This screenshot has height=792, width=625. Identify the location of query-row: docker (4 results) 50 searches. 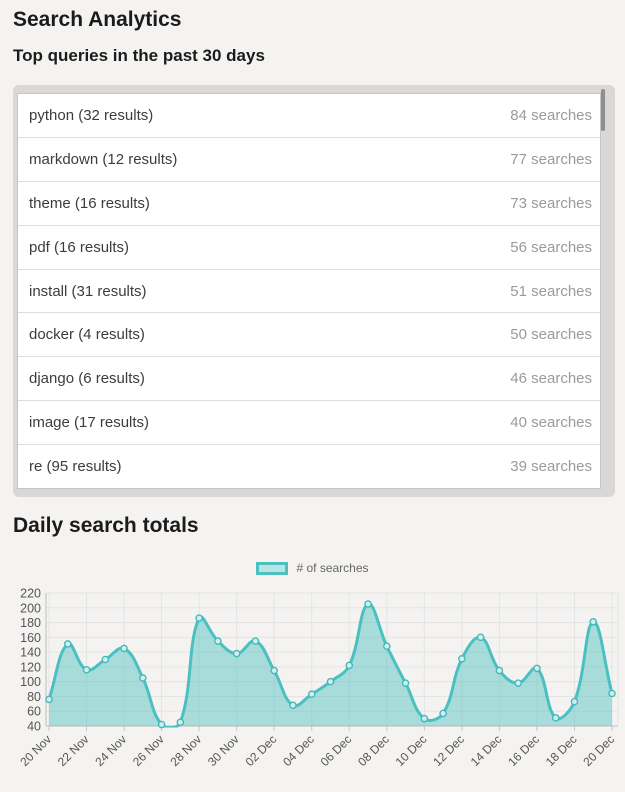
(309, 335).